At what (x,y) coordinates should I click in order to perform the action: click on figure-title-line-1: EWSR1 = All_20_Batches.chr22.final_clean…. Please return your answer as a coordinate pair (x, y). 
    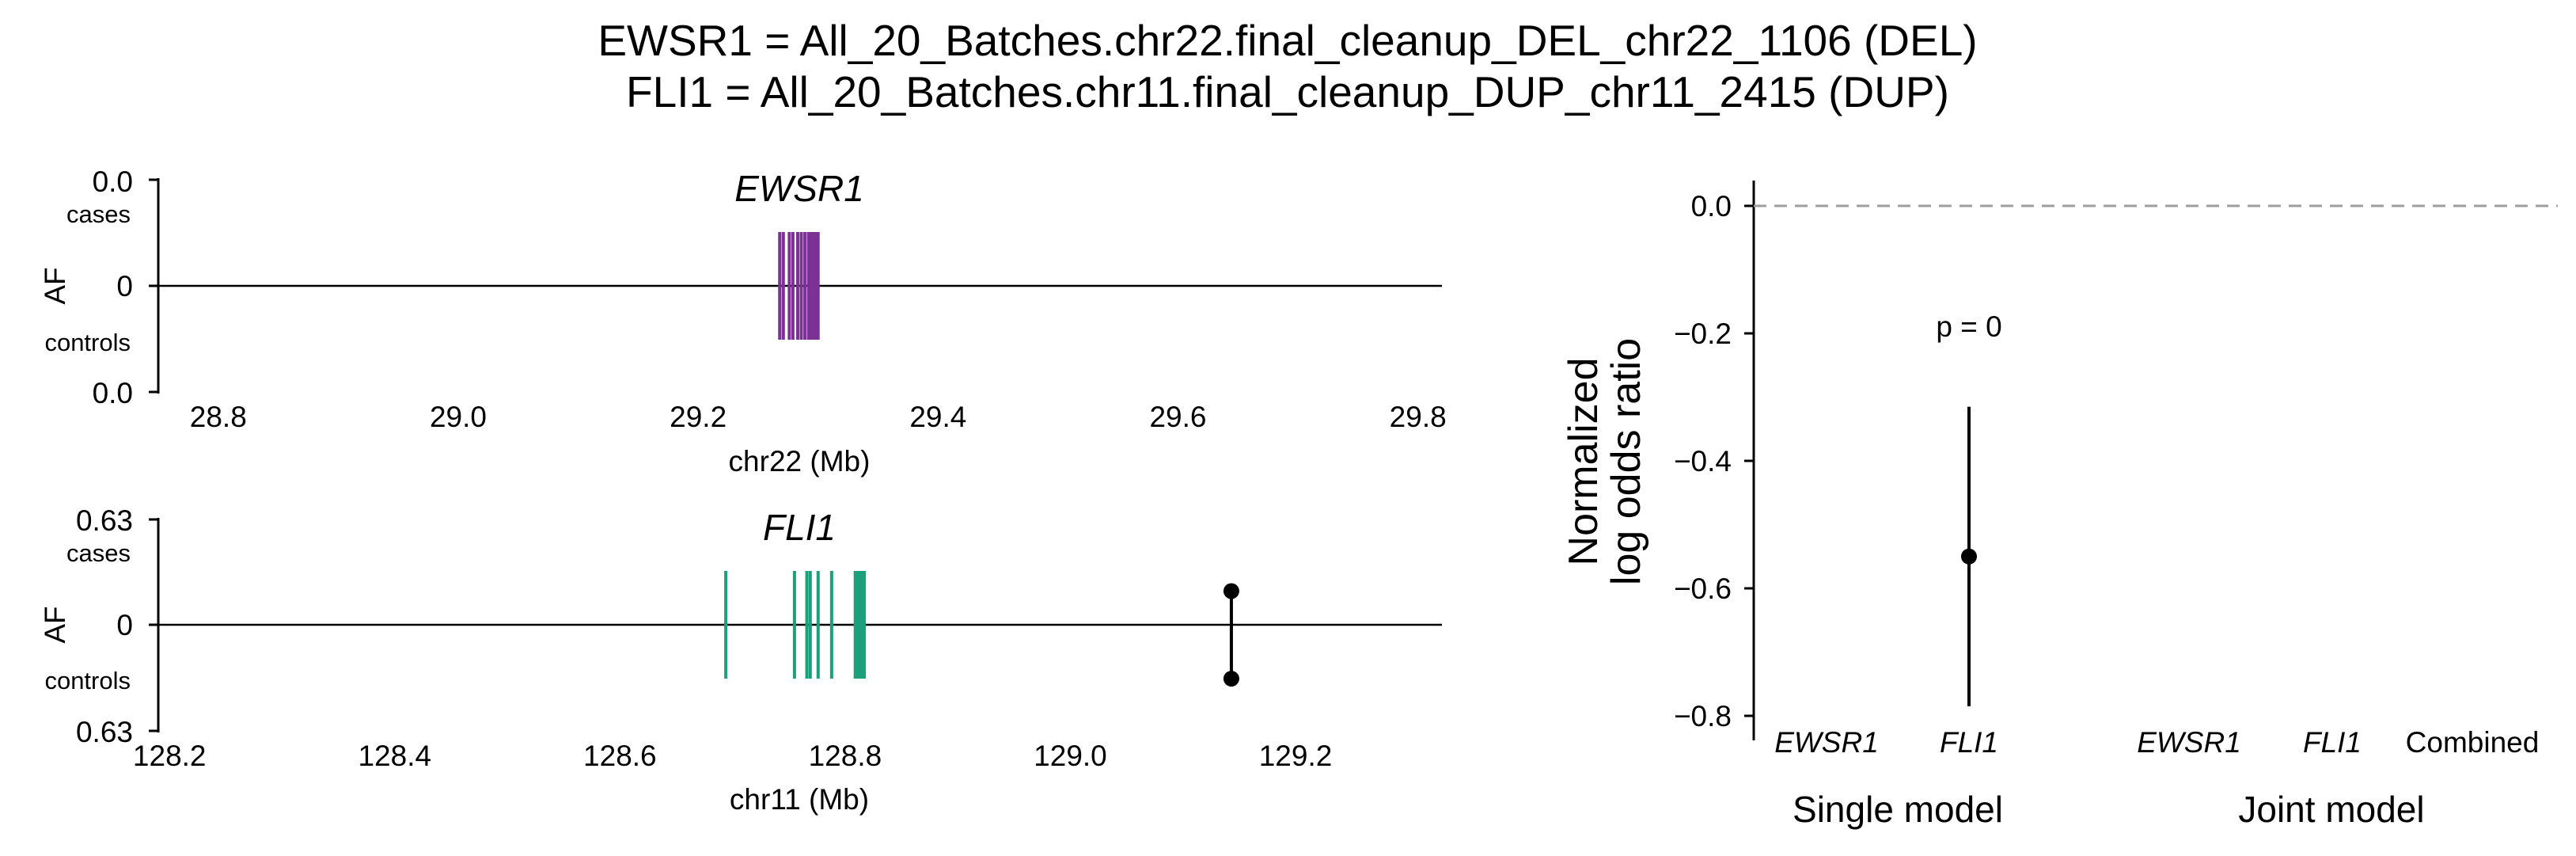
    Looking at the image, I should click on (1287, 40).